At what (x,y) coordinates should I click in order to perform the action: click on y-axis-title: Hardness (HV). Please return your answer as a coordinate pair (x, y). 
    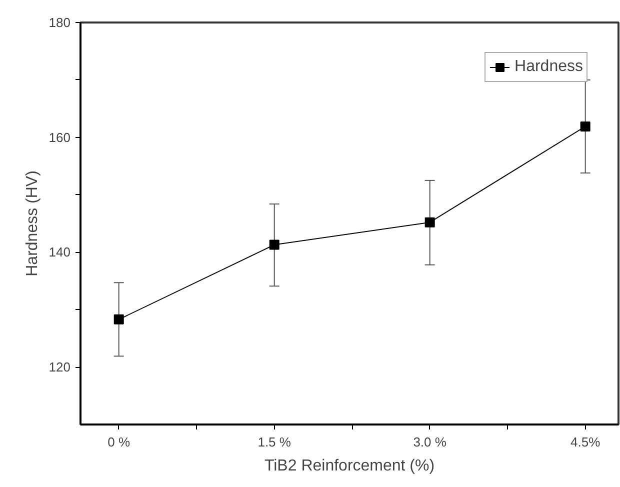
    Looking at the image, I should click on (32, 223).